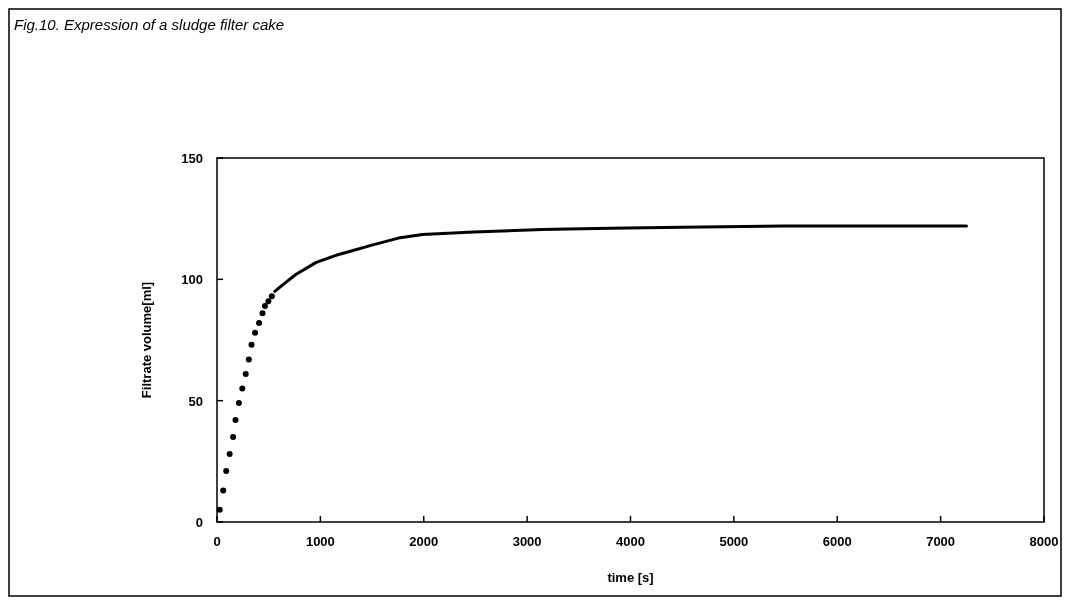  I want to click on x-tick-label: 2000, so click(424, 541).